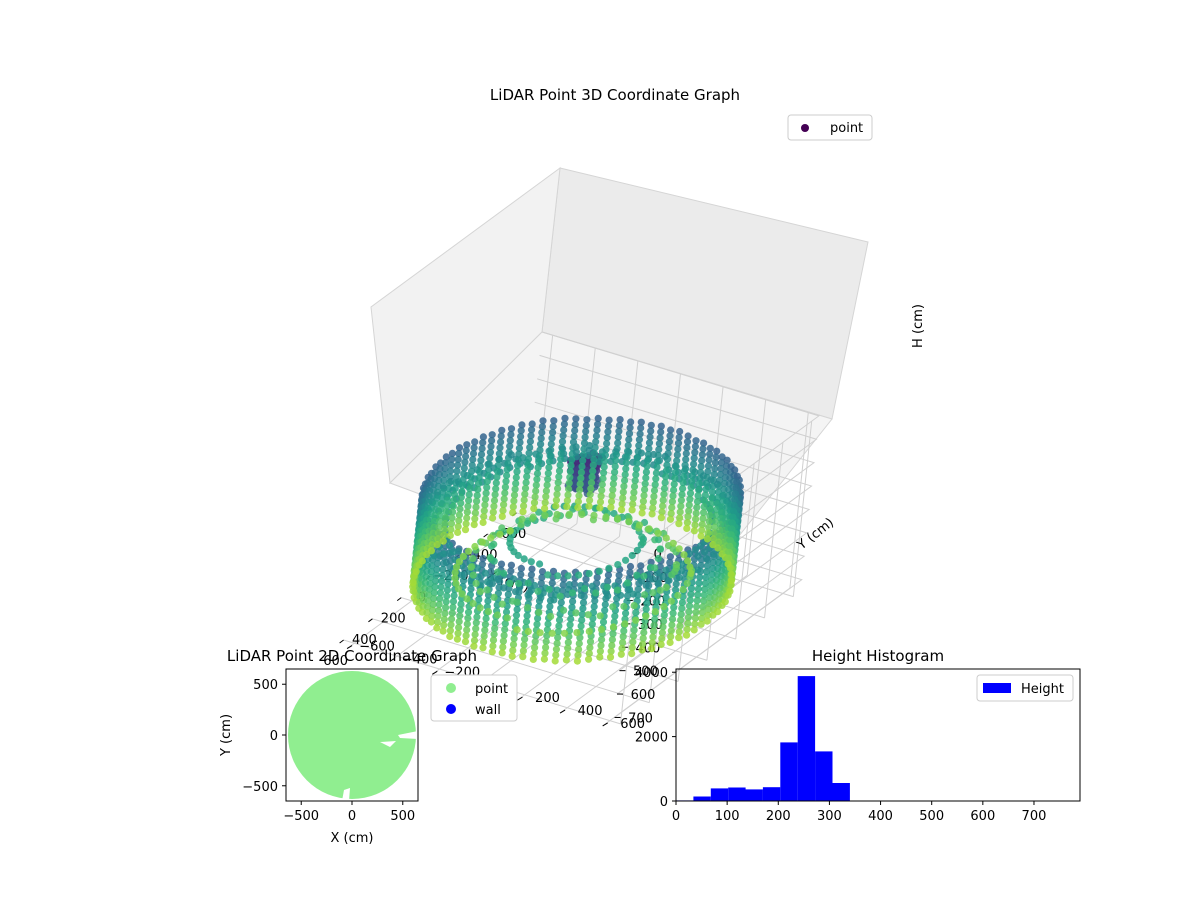  Describe the element at coordinates (640, 718) in the screenshot. I see `z-tick-label-3d: 700` at that location.